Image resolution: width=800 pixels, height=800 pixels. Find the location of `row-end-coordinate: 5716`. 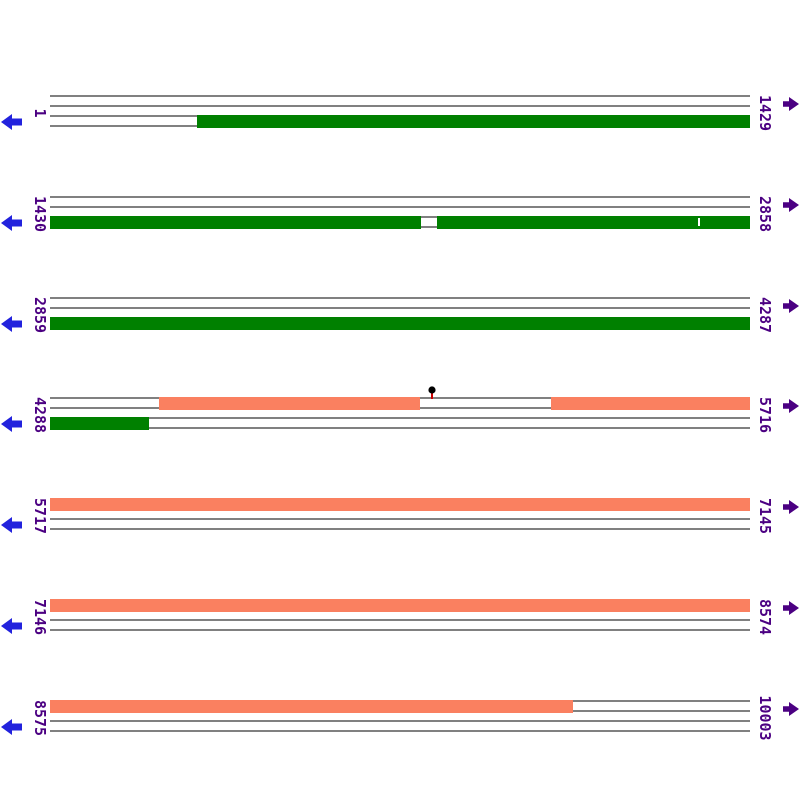

row-end-coordinate: 5716 is located at coordinates (765, 415).